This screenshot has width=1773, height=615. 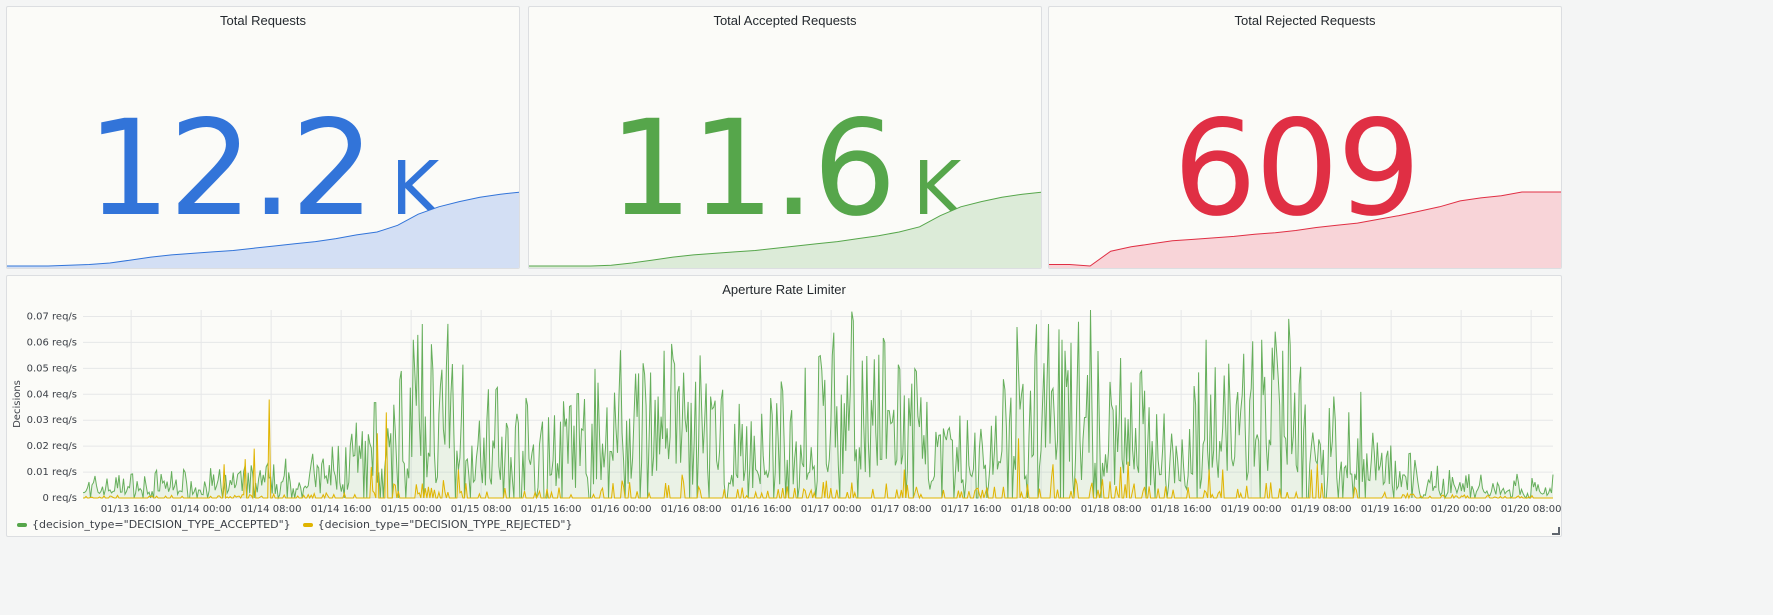 What do you see at coordinates (52, 368) in the screenshot?
I see `y-tick-label: 0.05 req/s` at bounding box center [52, 368].